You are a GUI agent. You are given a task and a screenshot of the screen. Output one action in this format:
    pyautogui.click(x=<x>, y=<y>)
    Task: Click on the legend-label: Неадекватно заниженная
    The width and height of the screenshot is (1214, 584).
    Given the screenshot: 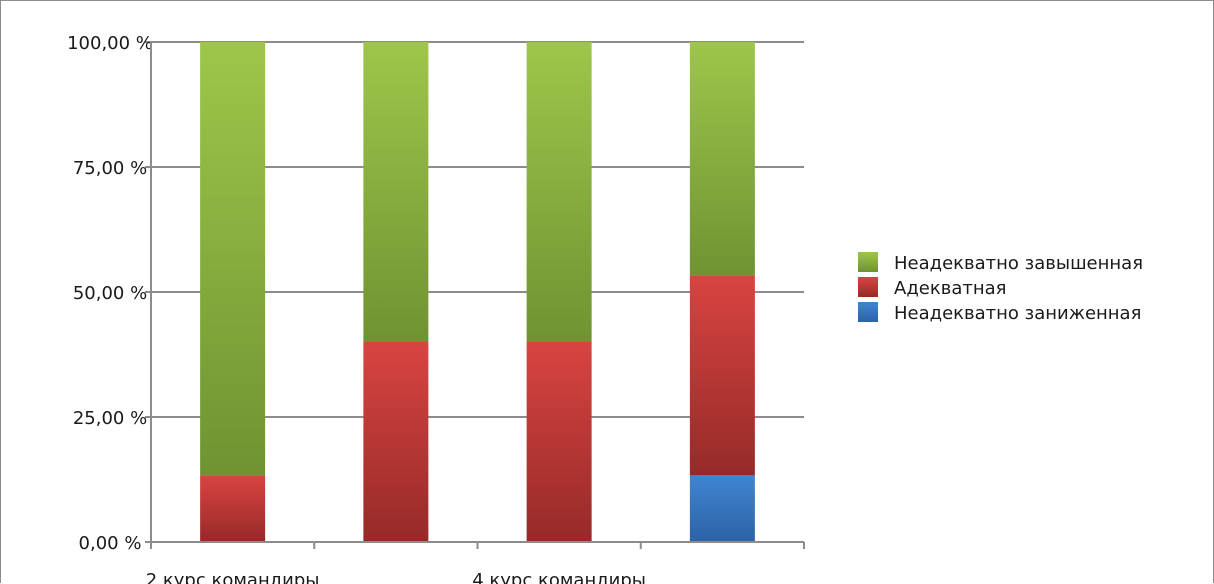 What is the action you would take?
    pyautogui.click(x=1017, y=313)
    